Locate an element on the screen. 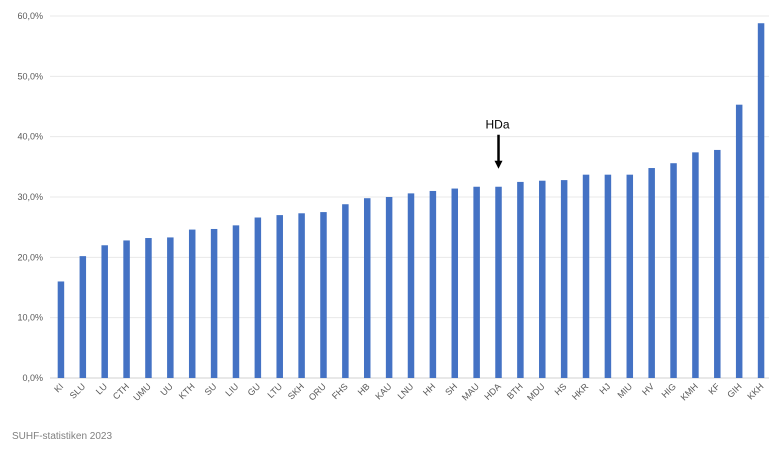  x-tick-label: UMU is located at coordinates (142, 392).